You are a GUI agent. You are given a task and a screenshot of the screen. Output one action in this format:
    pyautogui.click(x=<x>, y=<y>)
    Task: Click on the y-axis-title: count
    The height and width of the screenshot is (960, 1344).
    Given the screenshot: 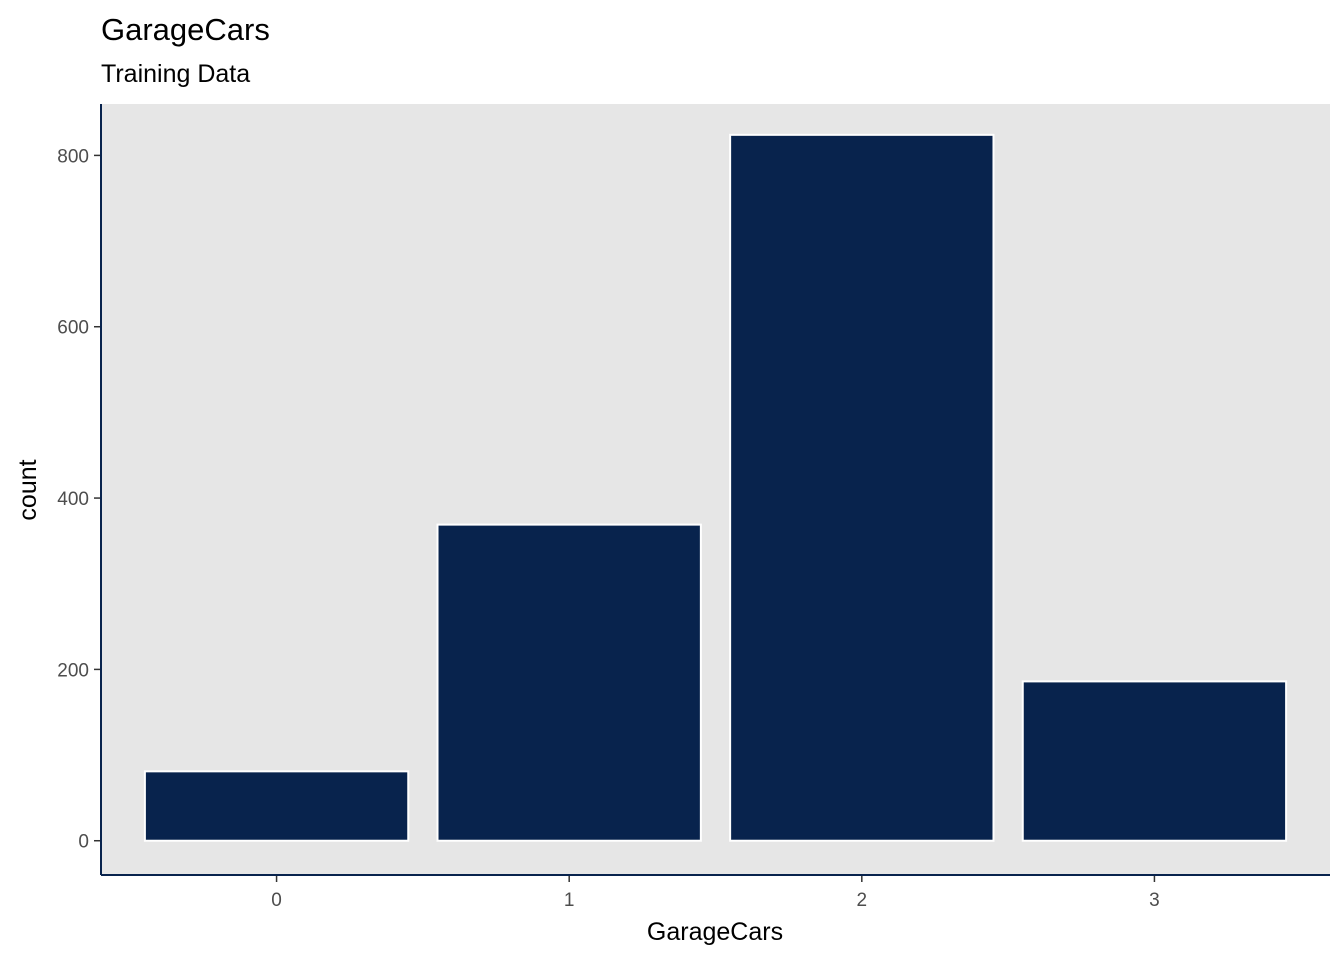 What is the action you would take?
    pyautogui.click(x=28, y=489)
    